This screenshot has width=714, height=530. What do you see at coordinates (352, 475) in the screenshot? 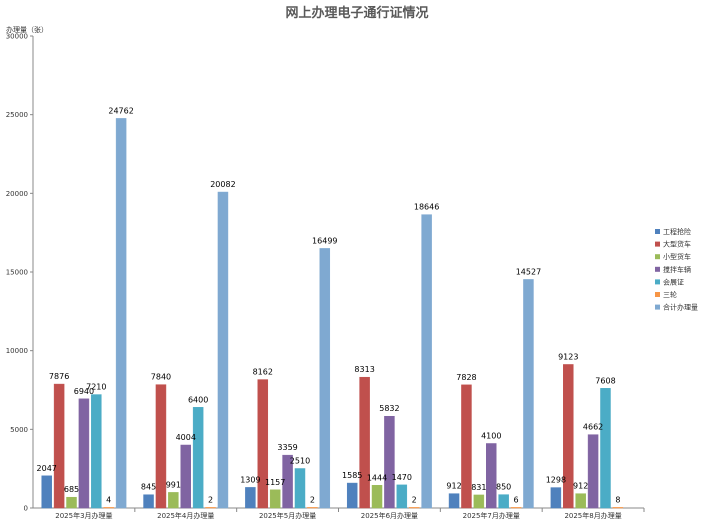
I see `data-label: 1585` at bounding box center [352, 475].